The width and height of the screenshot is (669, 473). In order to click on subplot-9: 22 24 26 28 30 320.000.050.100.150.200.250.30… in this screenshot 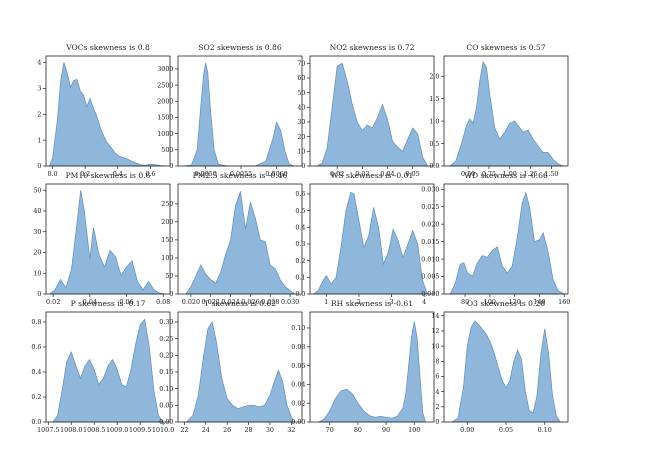, I will do `click(231, 366)`.